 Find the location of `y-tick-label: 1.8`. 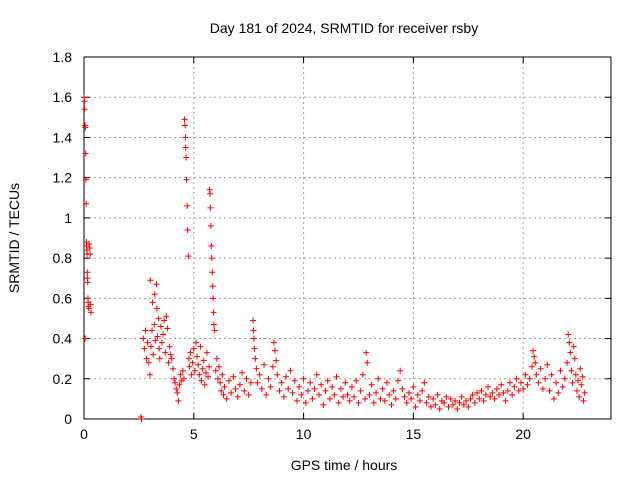

y-tick-label: 1.8 is located at coordinates (63, 57).